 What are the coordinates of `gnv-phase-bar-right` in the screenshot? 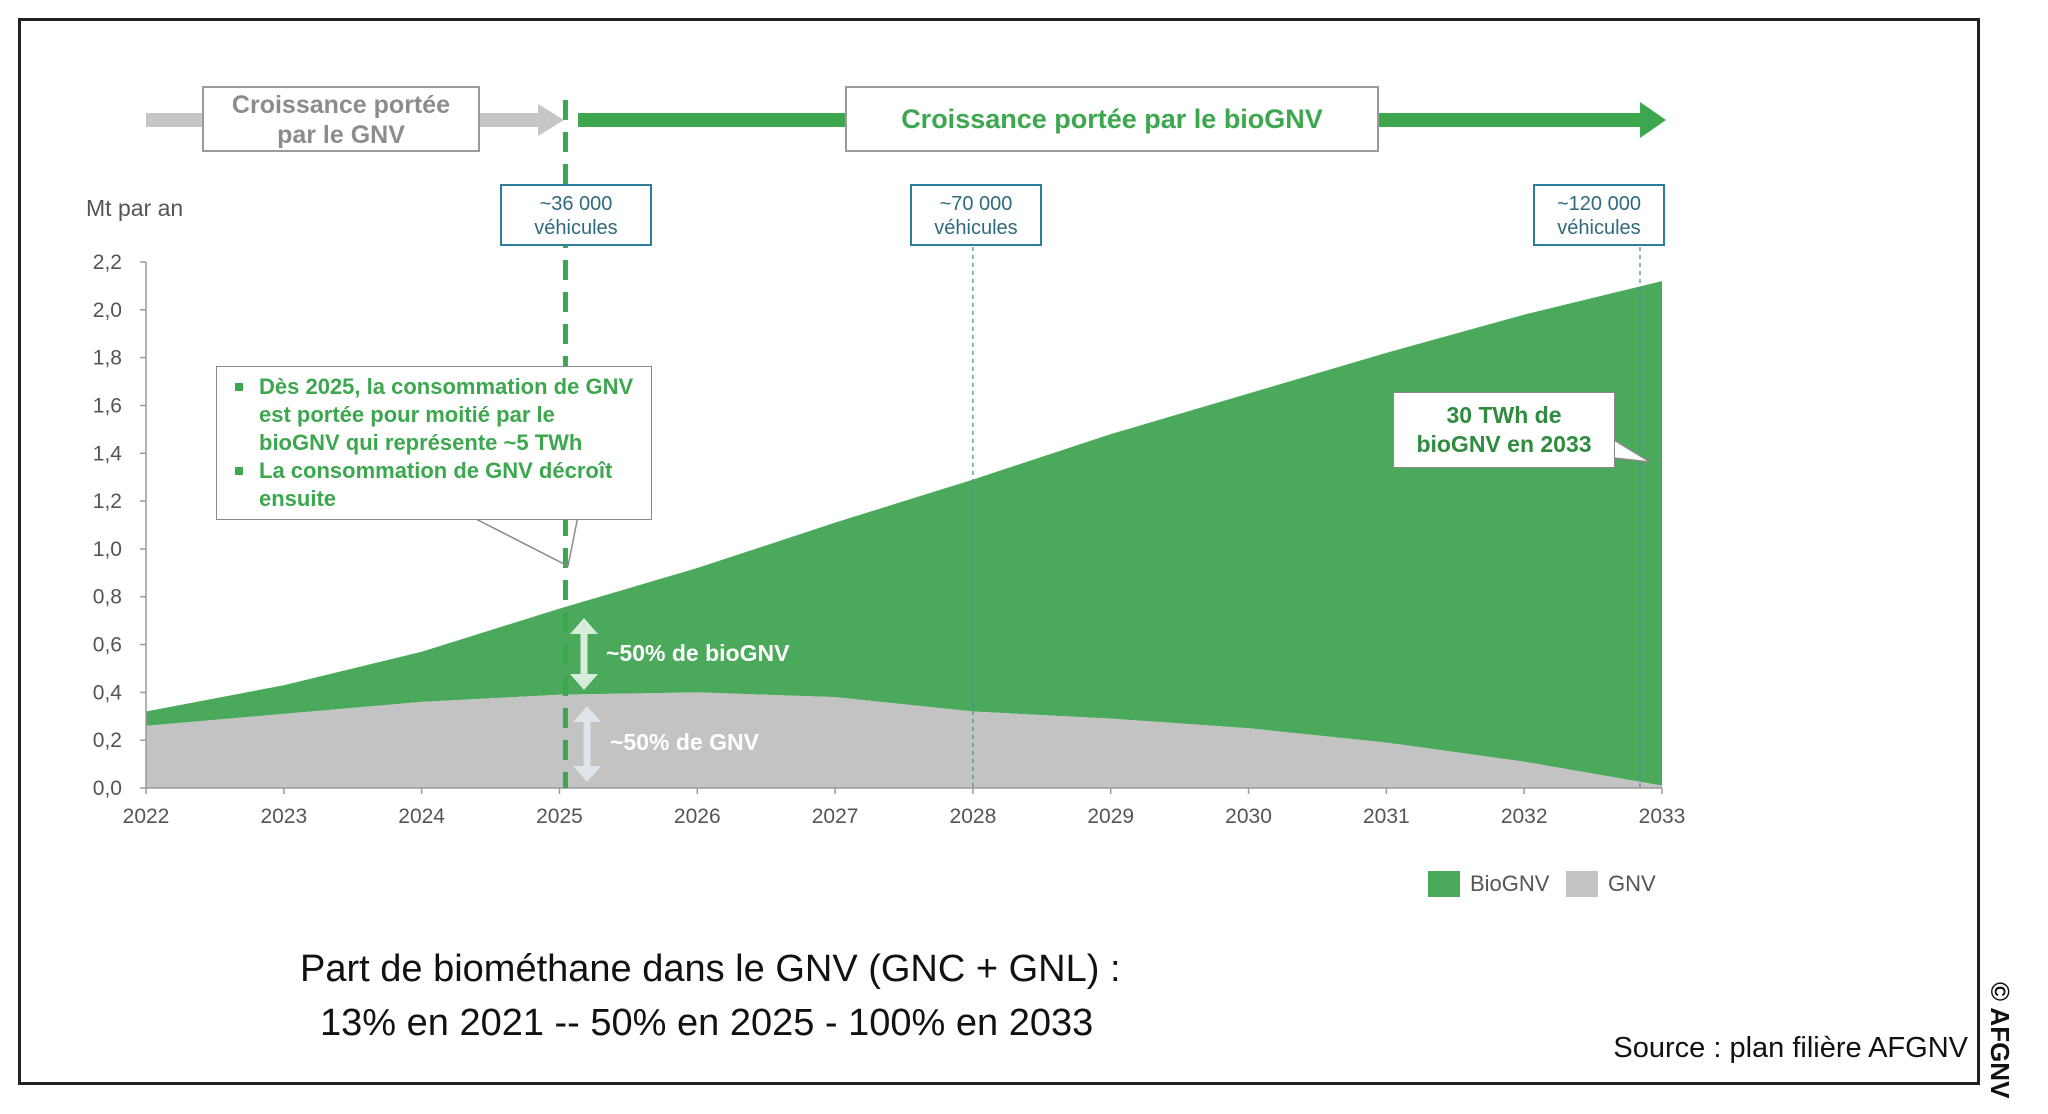 It's located at (508, 120).